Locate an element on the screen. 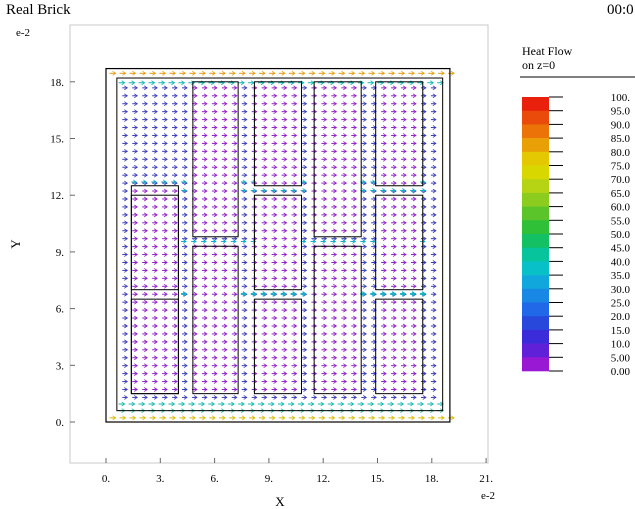 The height and width of the screenshot is (509, 635). brick-hole is located at coordinates (277, 346).